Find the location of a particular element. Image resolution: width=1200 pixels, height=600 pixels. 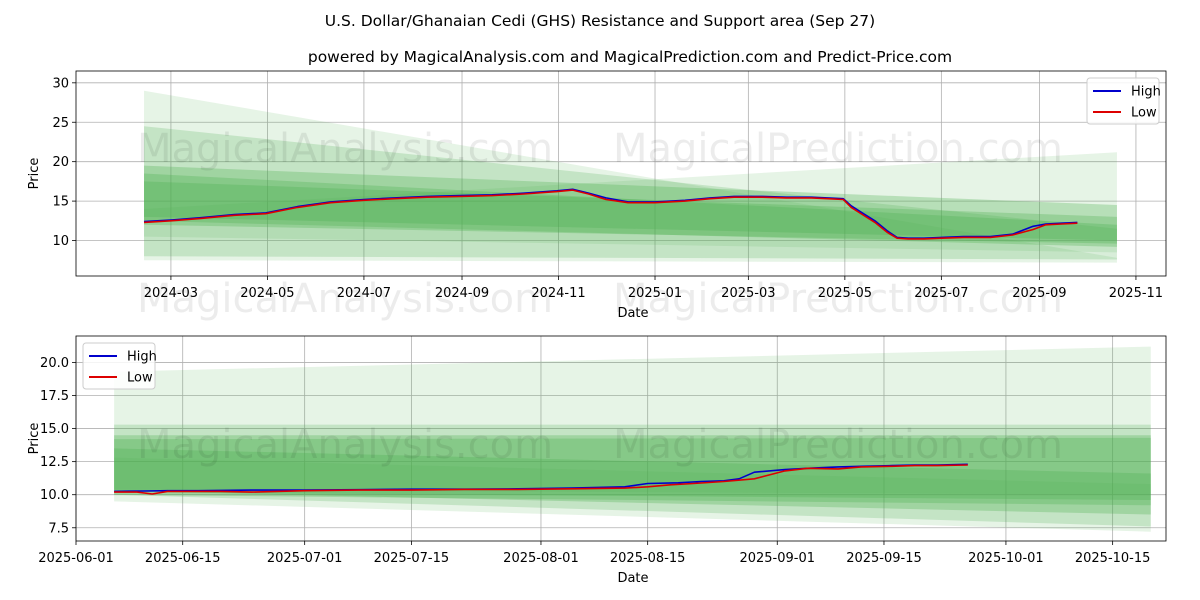

x-tick-label: 2024-03 is located at coordinates (171, 293).